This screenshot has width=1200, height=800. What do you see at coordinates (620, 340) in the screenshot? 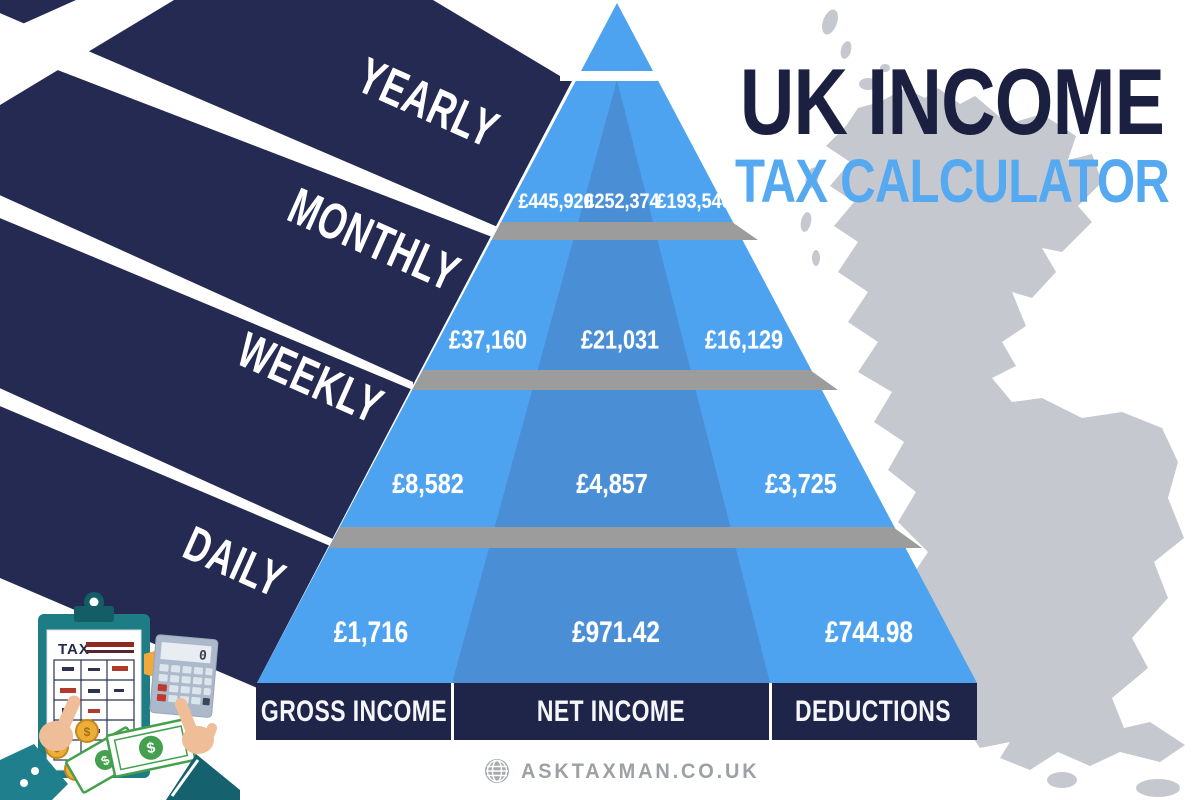
I see `value-monthly-net: £21,031` at bounding box center [620, 340].